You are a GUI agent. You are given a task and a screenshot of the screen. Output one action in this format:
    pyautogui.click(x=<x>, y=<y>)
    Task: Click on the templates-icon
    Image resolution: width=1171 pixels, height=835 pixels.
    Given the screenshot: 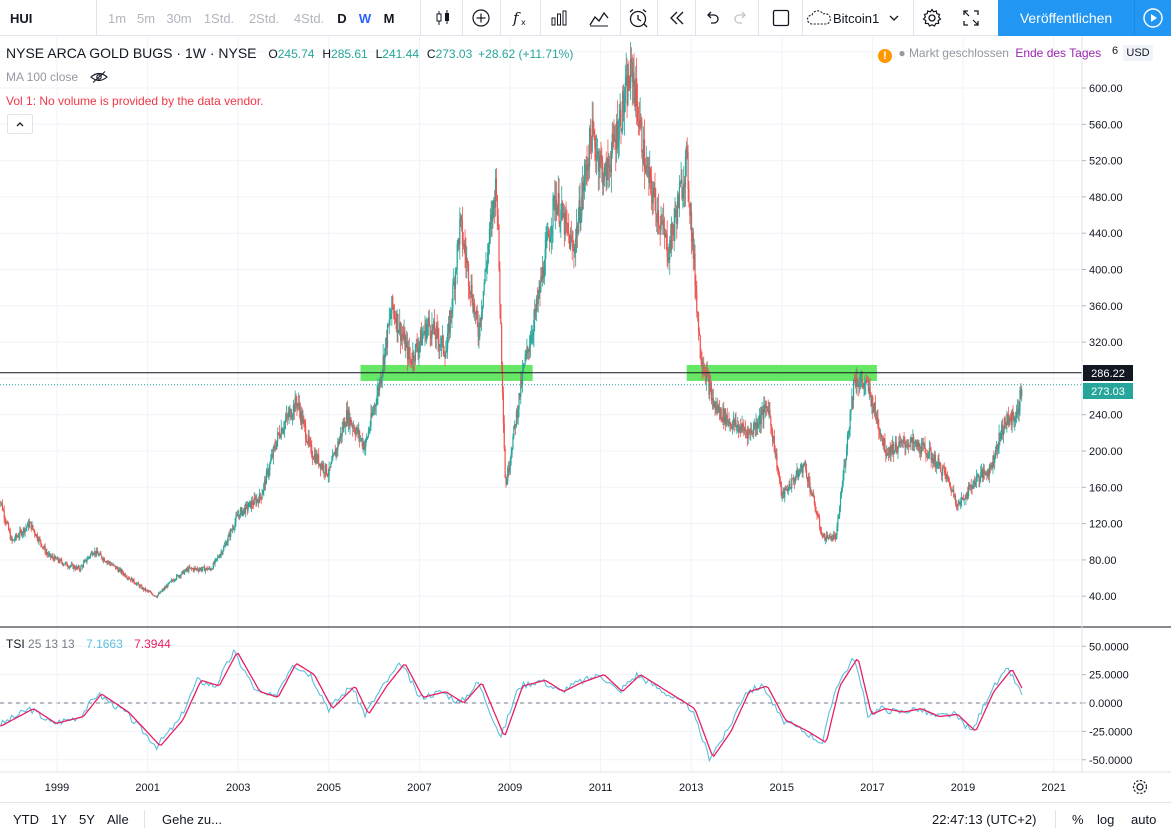 What is the action you would take?
    pyautogui.click(x=599, y=18)
    